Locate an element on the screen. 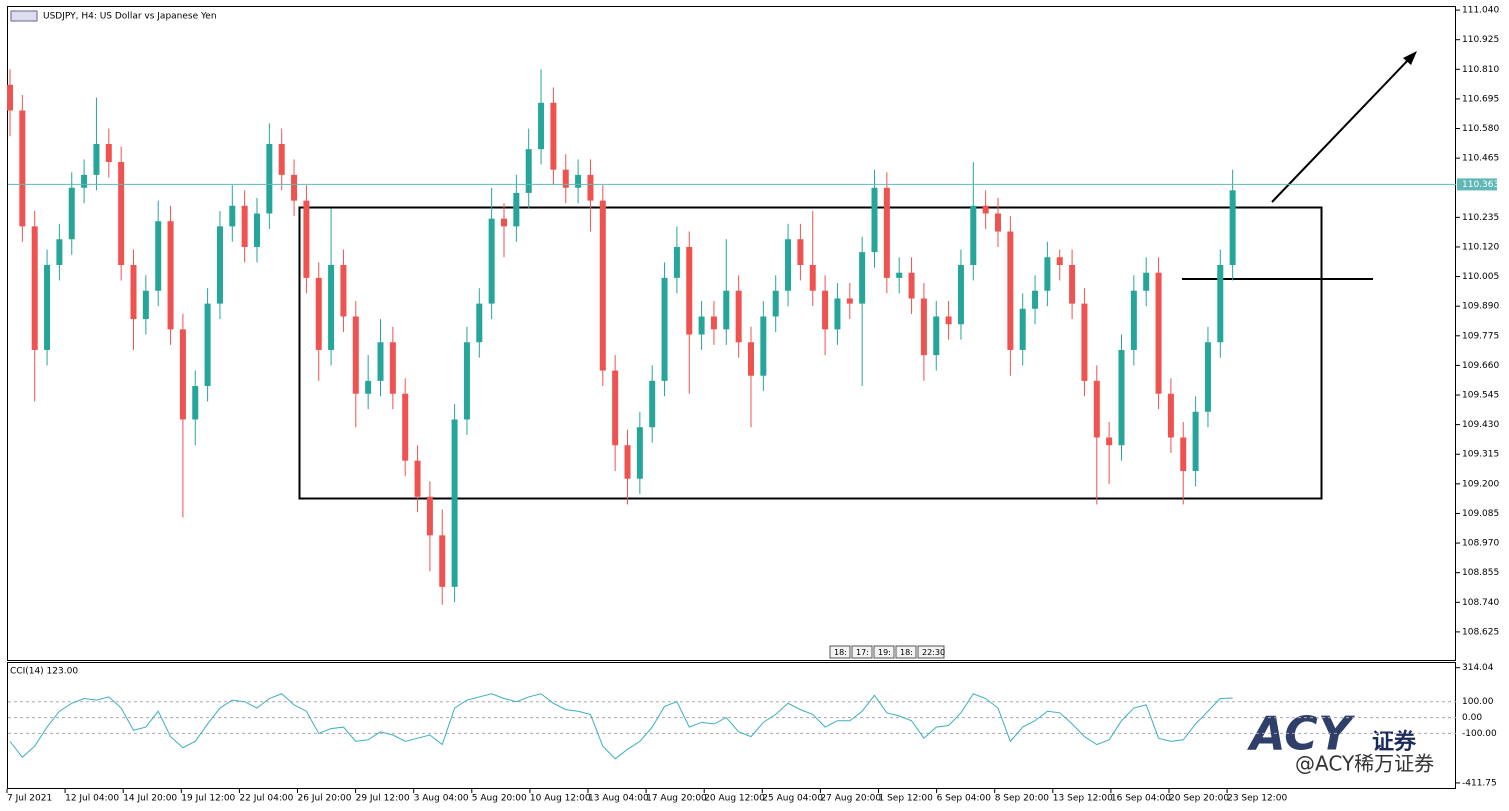 This screenshot has width=1509, height=811. y-tick-label: 109.890 is located at coordinates (1480, 307).